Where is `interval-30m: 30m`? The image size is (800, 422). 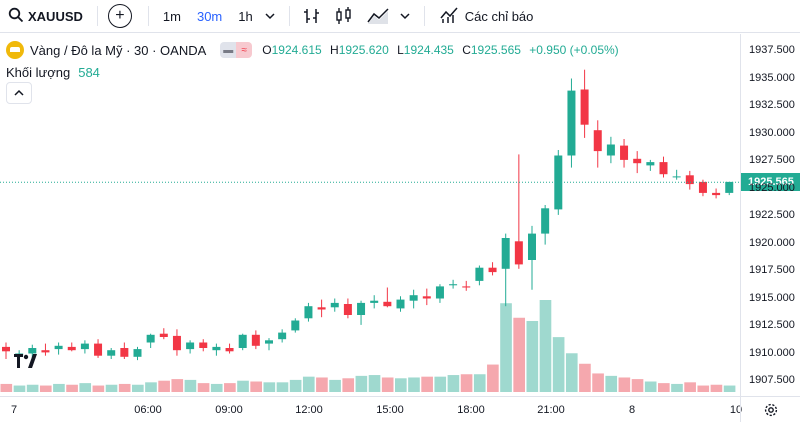 interval-30m: 30m is located at coordinates (209, 16).